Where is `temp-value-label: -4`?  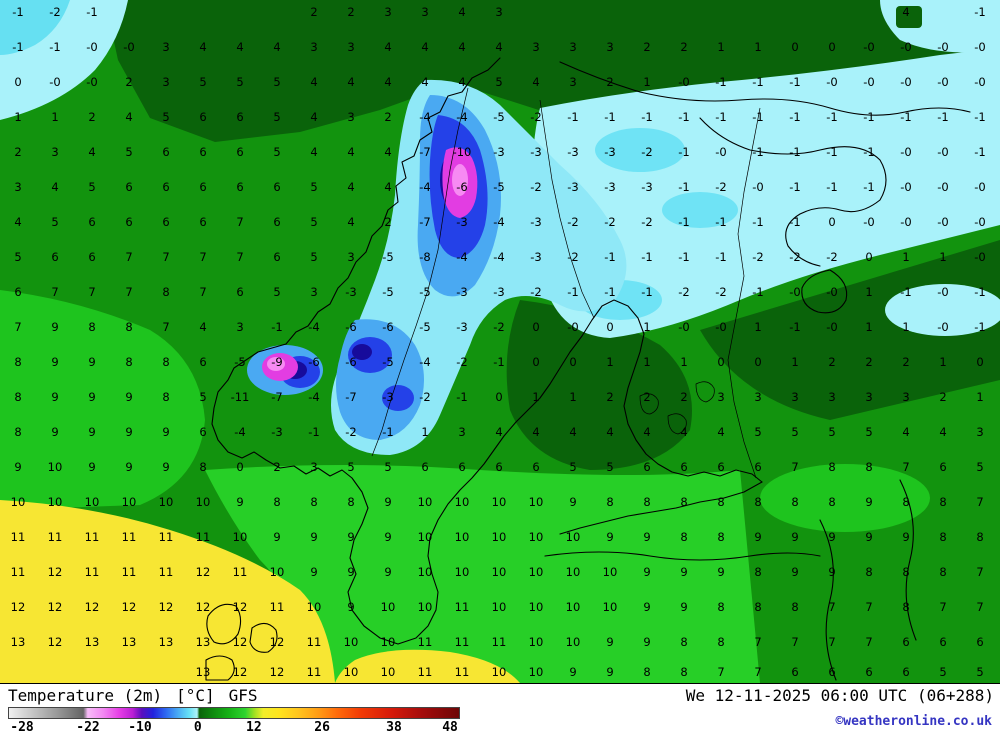
temp-value-label: -4 is located at coordinates (313, 397).